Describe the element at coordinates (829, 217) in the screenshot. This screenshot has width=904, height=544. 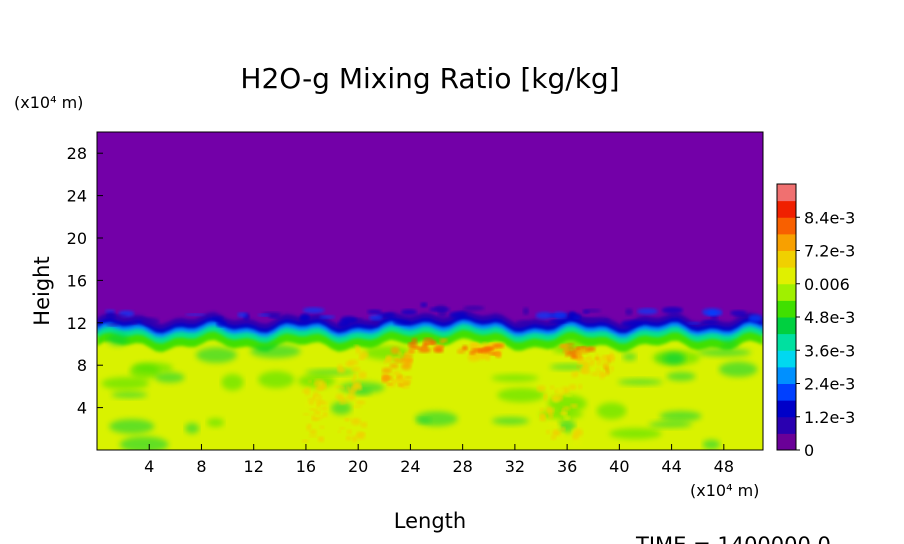
I see `colorbar-tick-label: 8.4e-3` at that location.